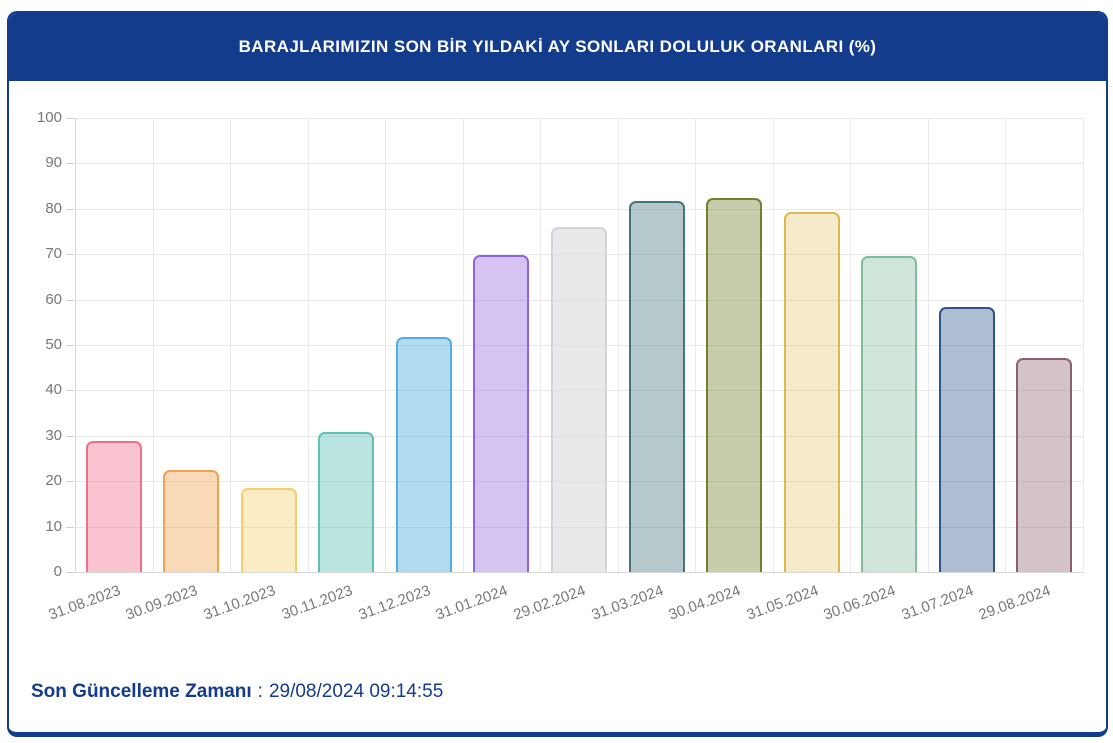  Describe the element at coordinates (966, 439) in the screenshot. I see `bar-31-07-2024` at that location.